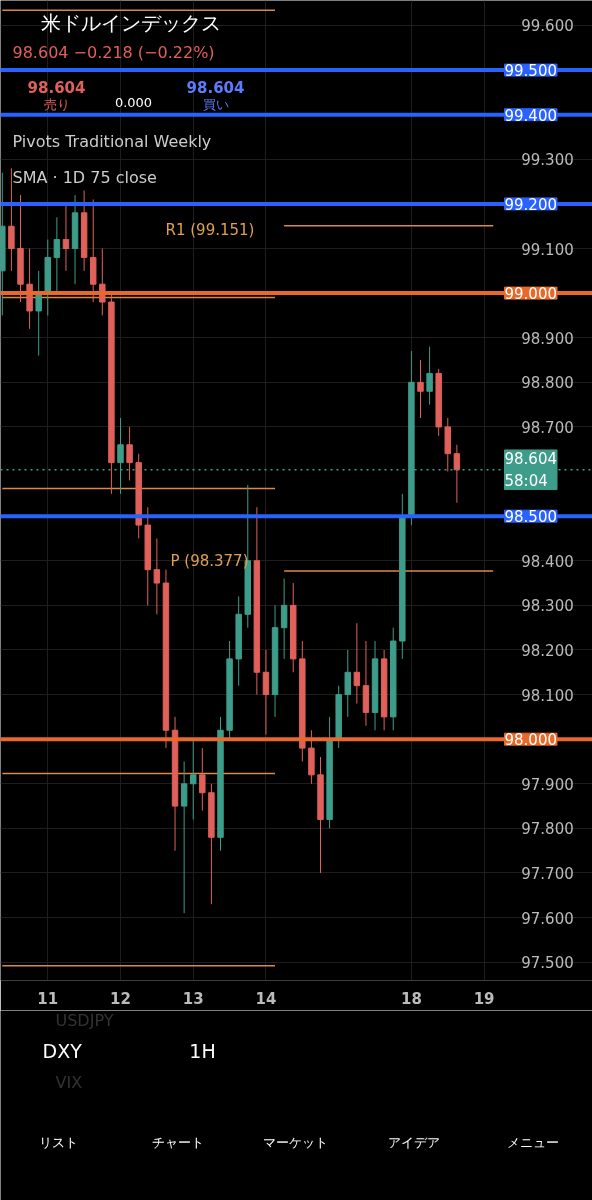 The width and height of the screenshot is (592, 1200). What do you see at coordinates (530, 71) in the screenshot?
I see `ref-line-label: 99.500` at bounding box center [530, 71].